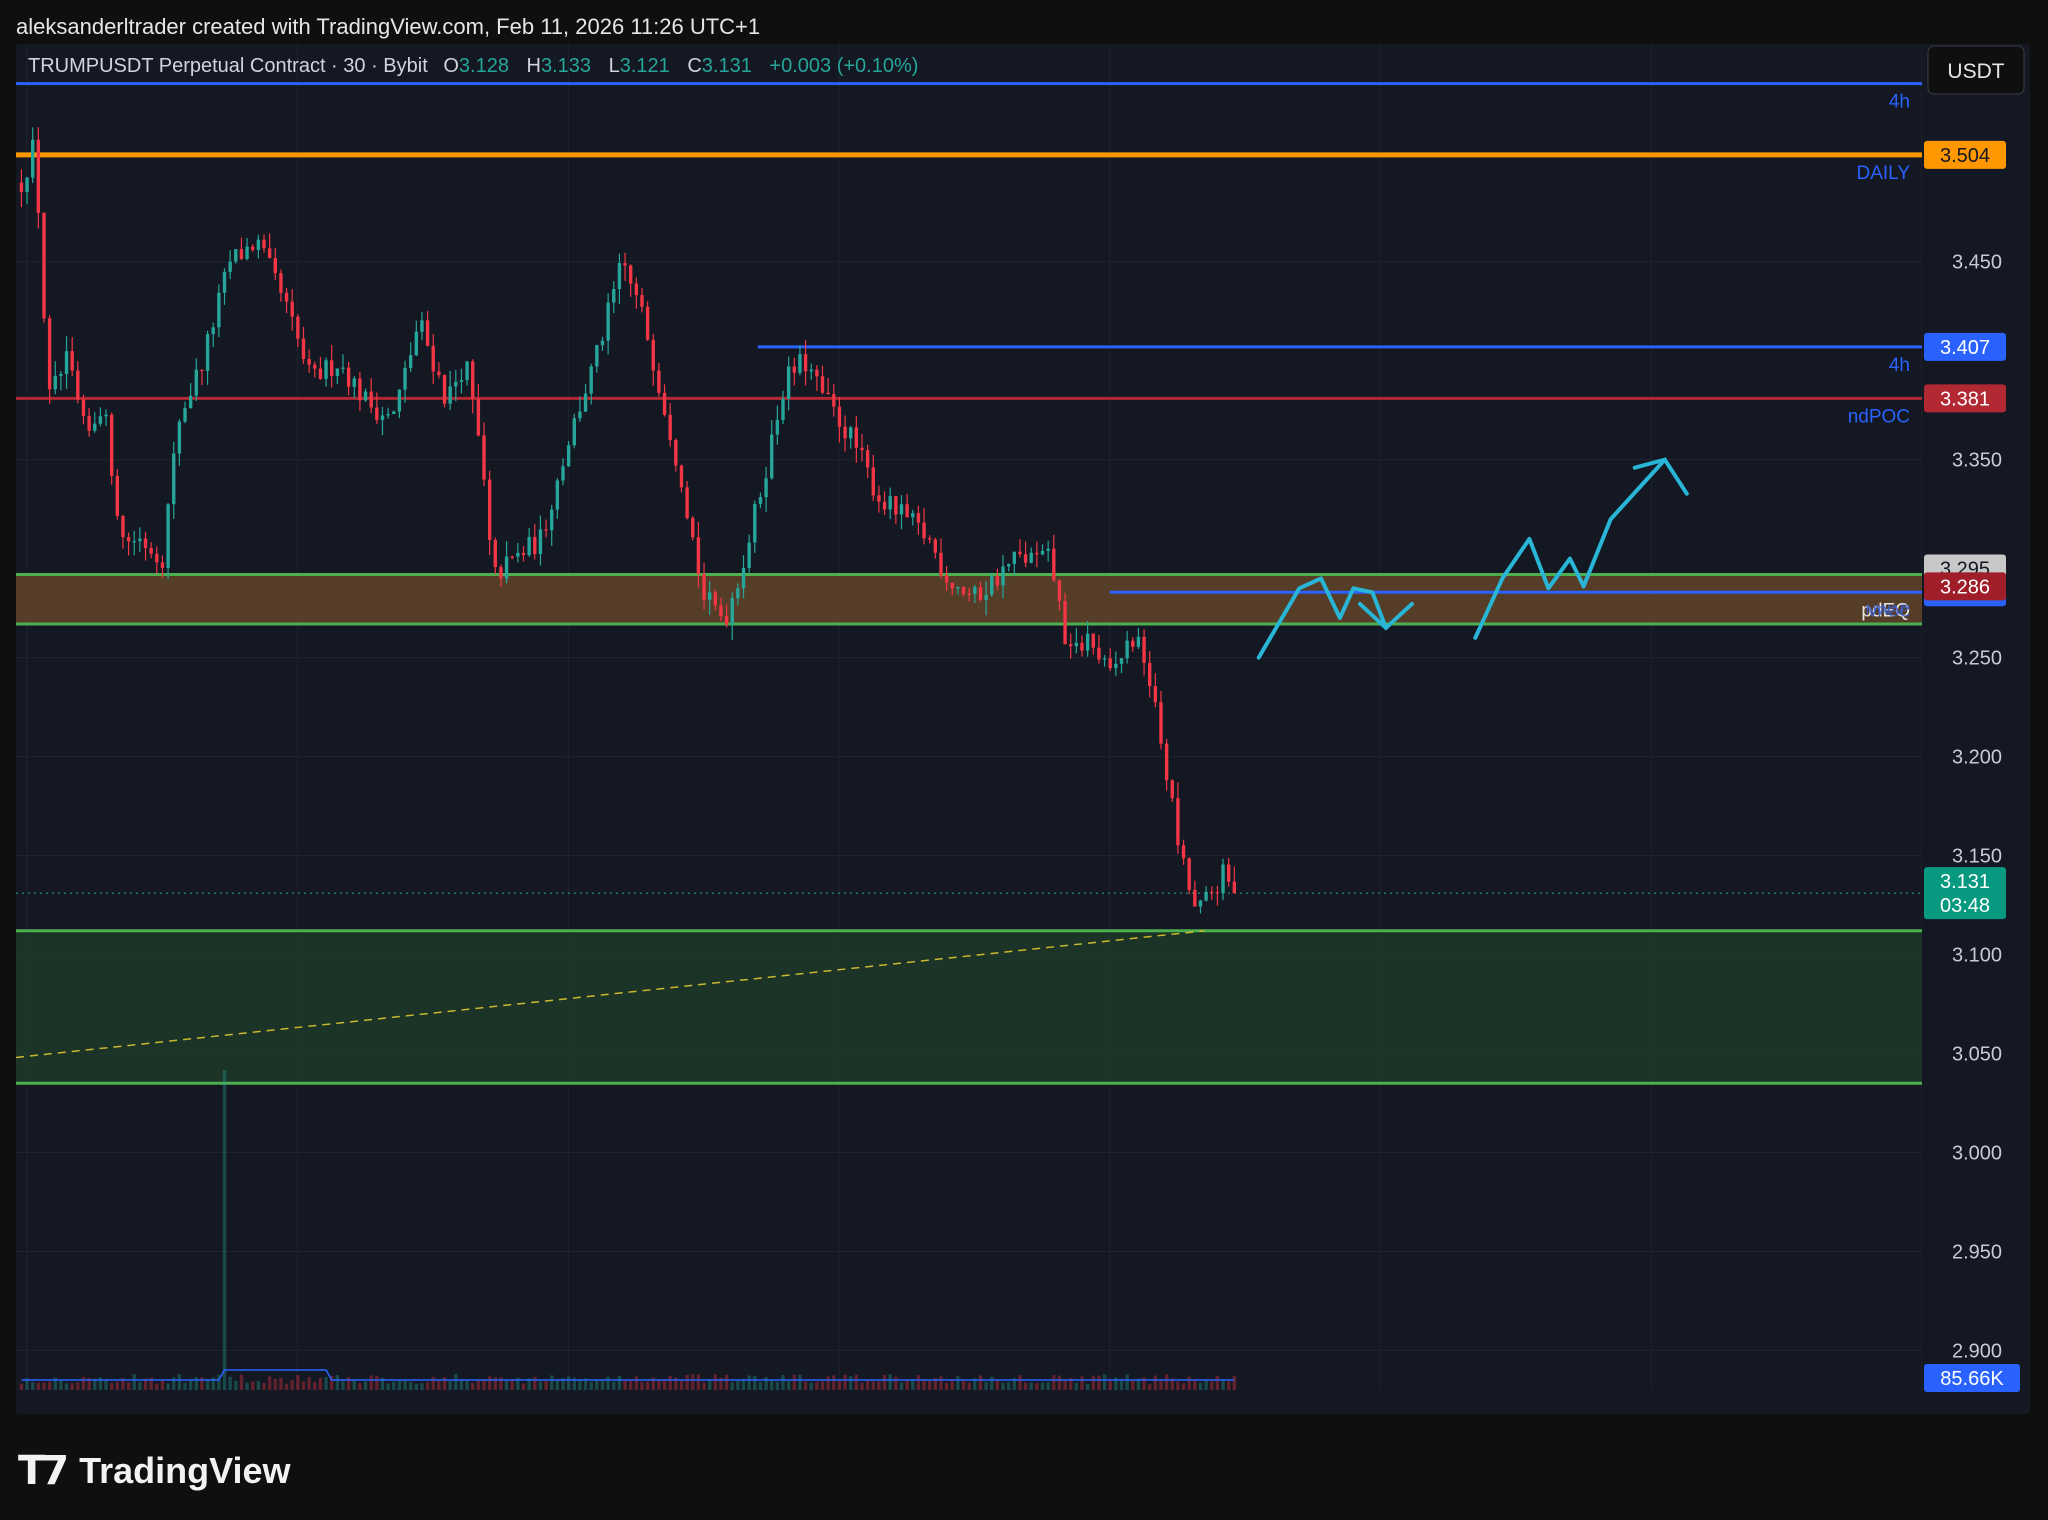  I want to click on price-tick-label: 3.200, so click(1977, 758).